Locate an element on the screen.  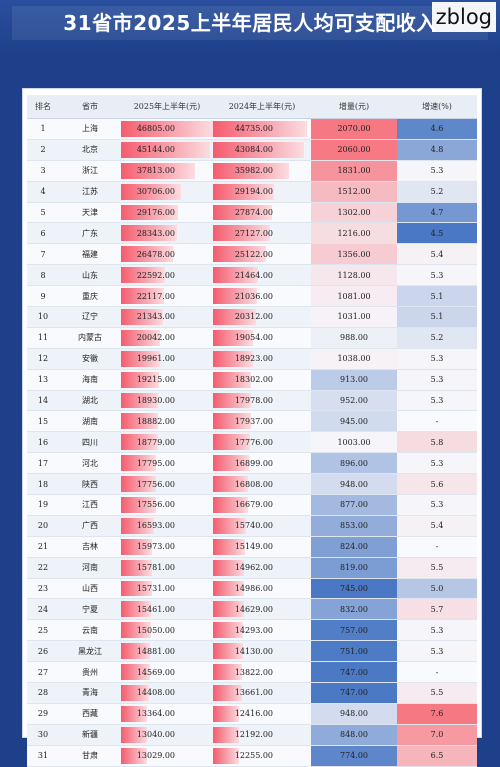
cell-2024-label: 21036.00 is located at coordinates (253, 296).